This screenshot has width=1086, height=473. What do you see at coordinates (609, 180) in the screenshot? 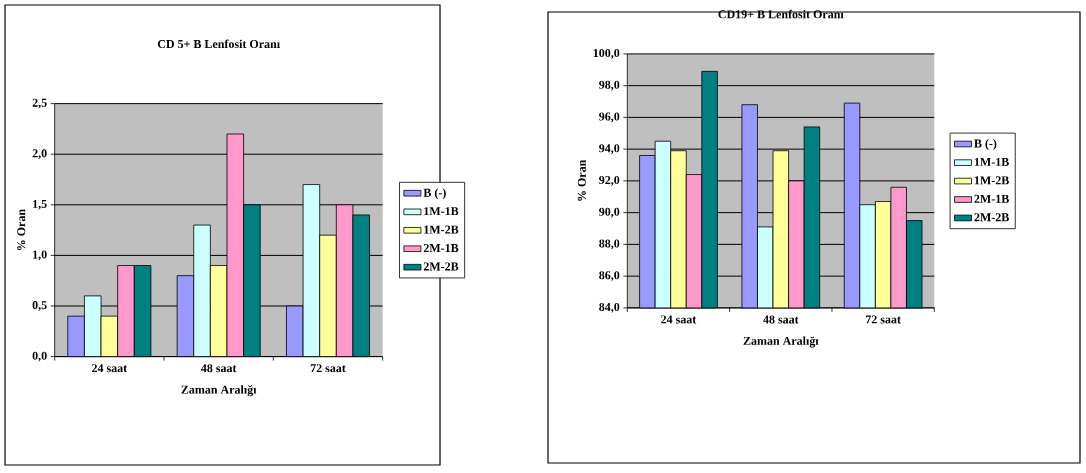
I see `y-tick-label: 92,0` at bounding box center [609, 180].